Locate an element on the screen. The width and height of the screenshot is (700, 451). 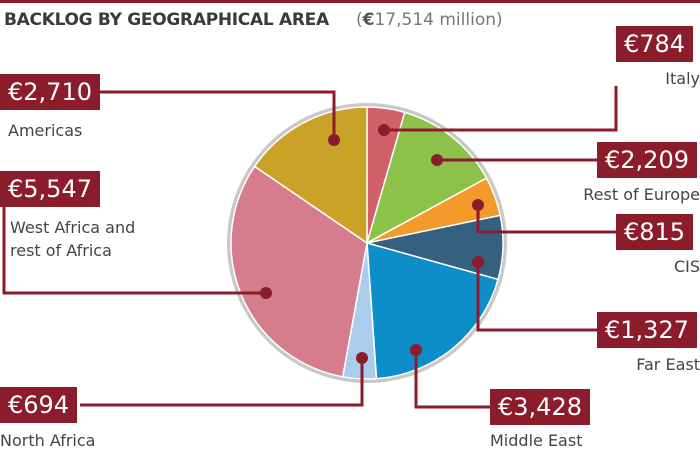
pie-slice-rest-of-europe is located at coordinates (426, 178).